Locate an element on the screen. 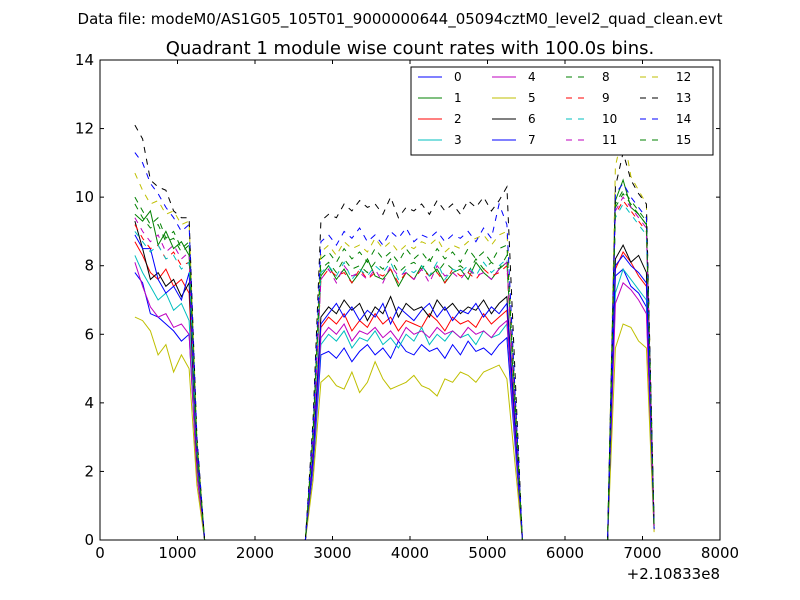  legend-box is located at coordinates (562, 111).